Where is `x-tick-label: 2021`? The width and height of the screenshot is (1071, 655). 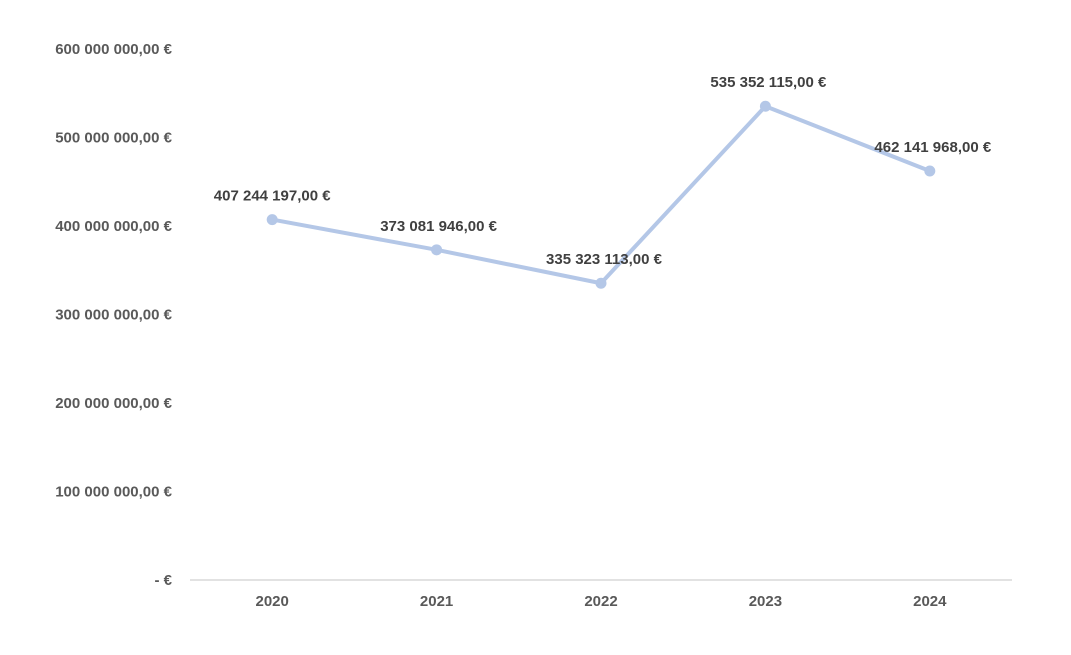 x-tick-label: 2021 is located at coordinates (436, 601).